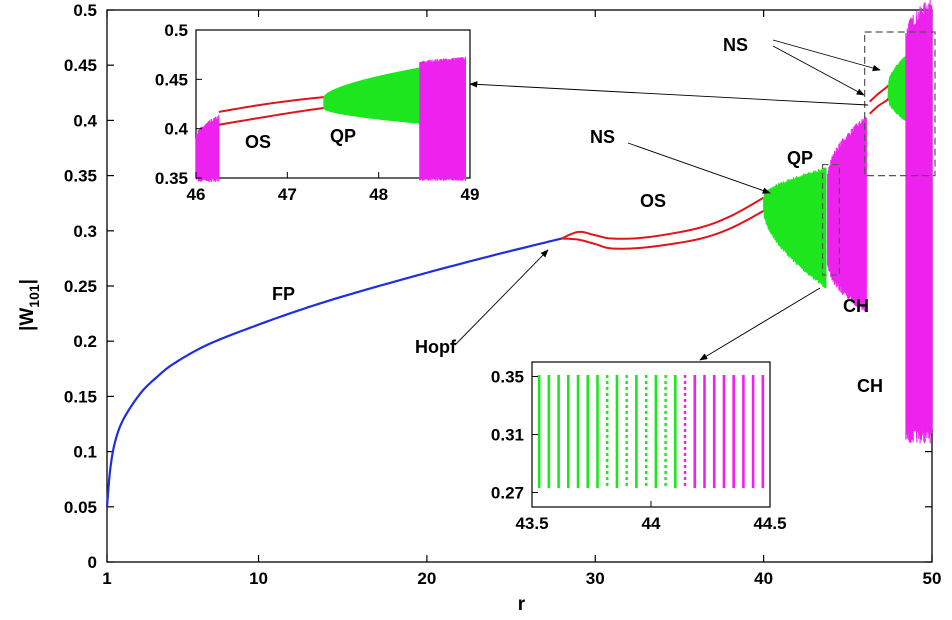 The height and width of the screenshot is (620, 952). I want to click on x-tick-label: 1, so click(106, 578).